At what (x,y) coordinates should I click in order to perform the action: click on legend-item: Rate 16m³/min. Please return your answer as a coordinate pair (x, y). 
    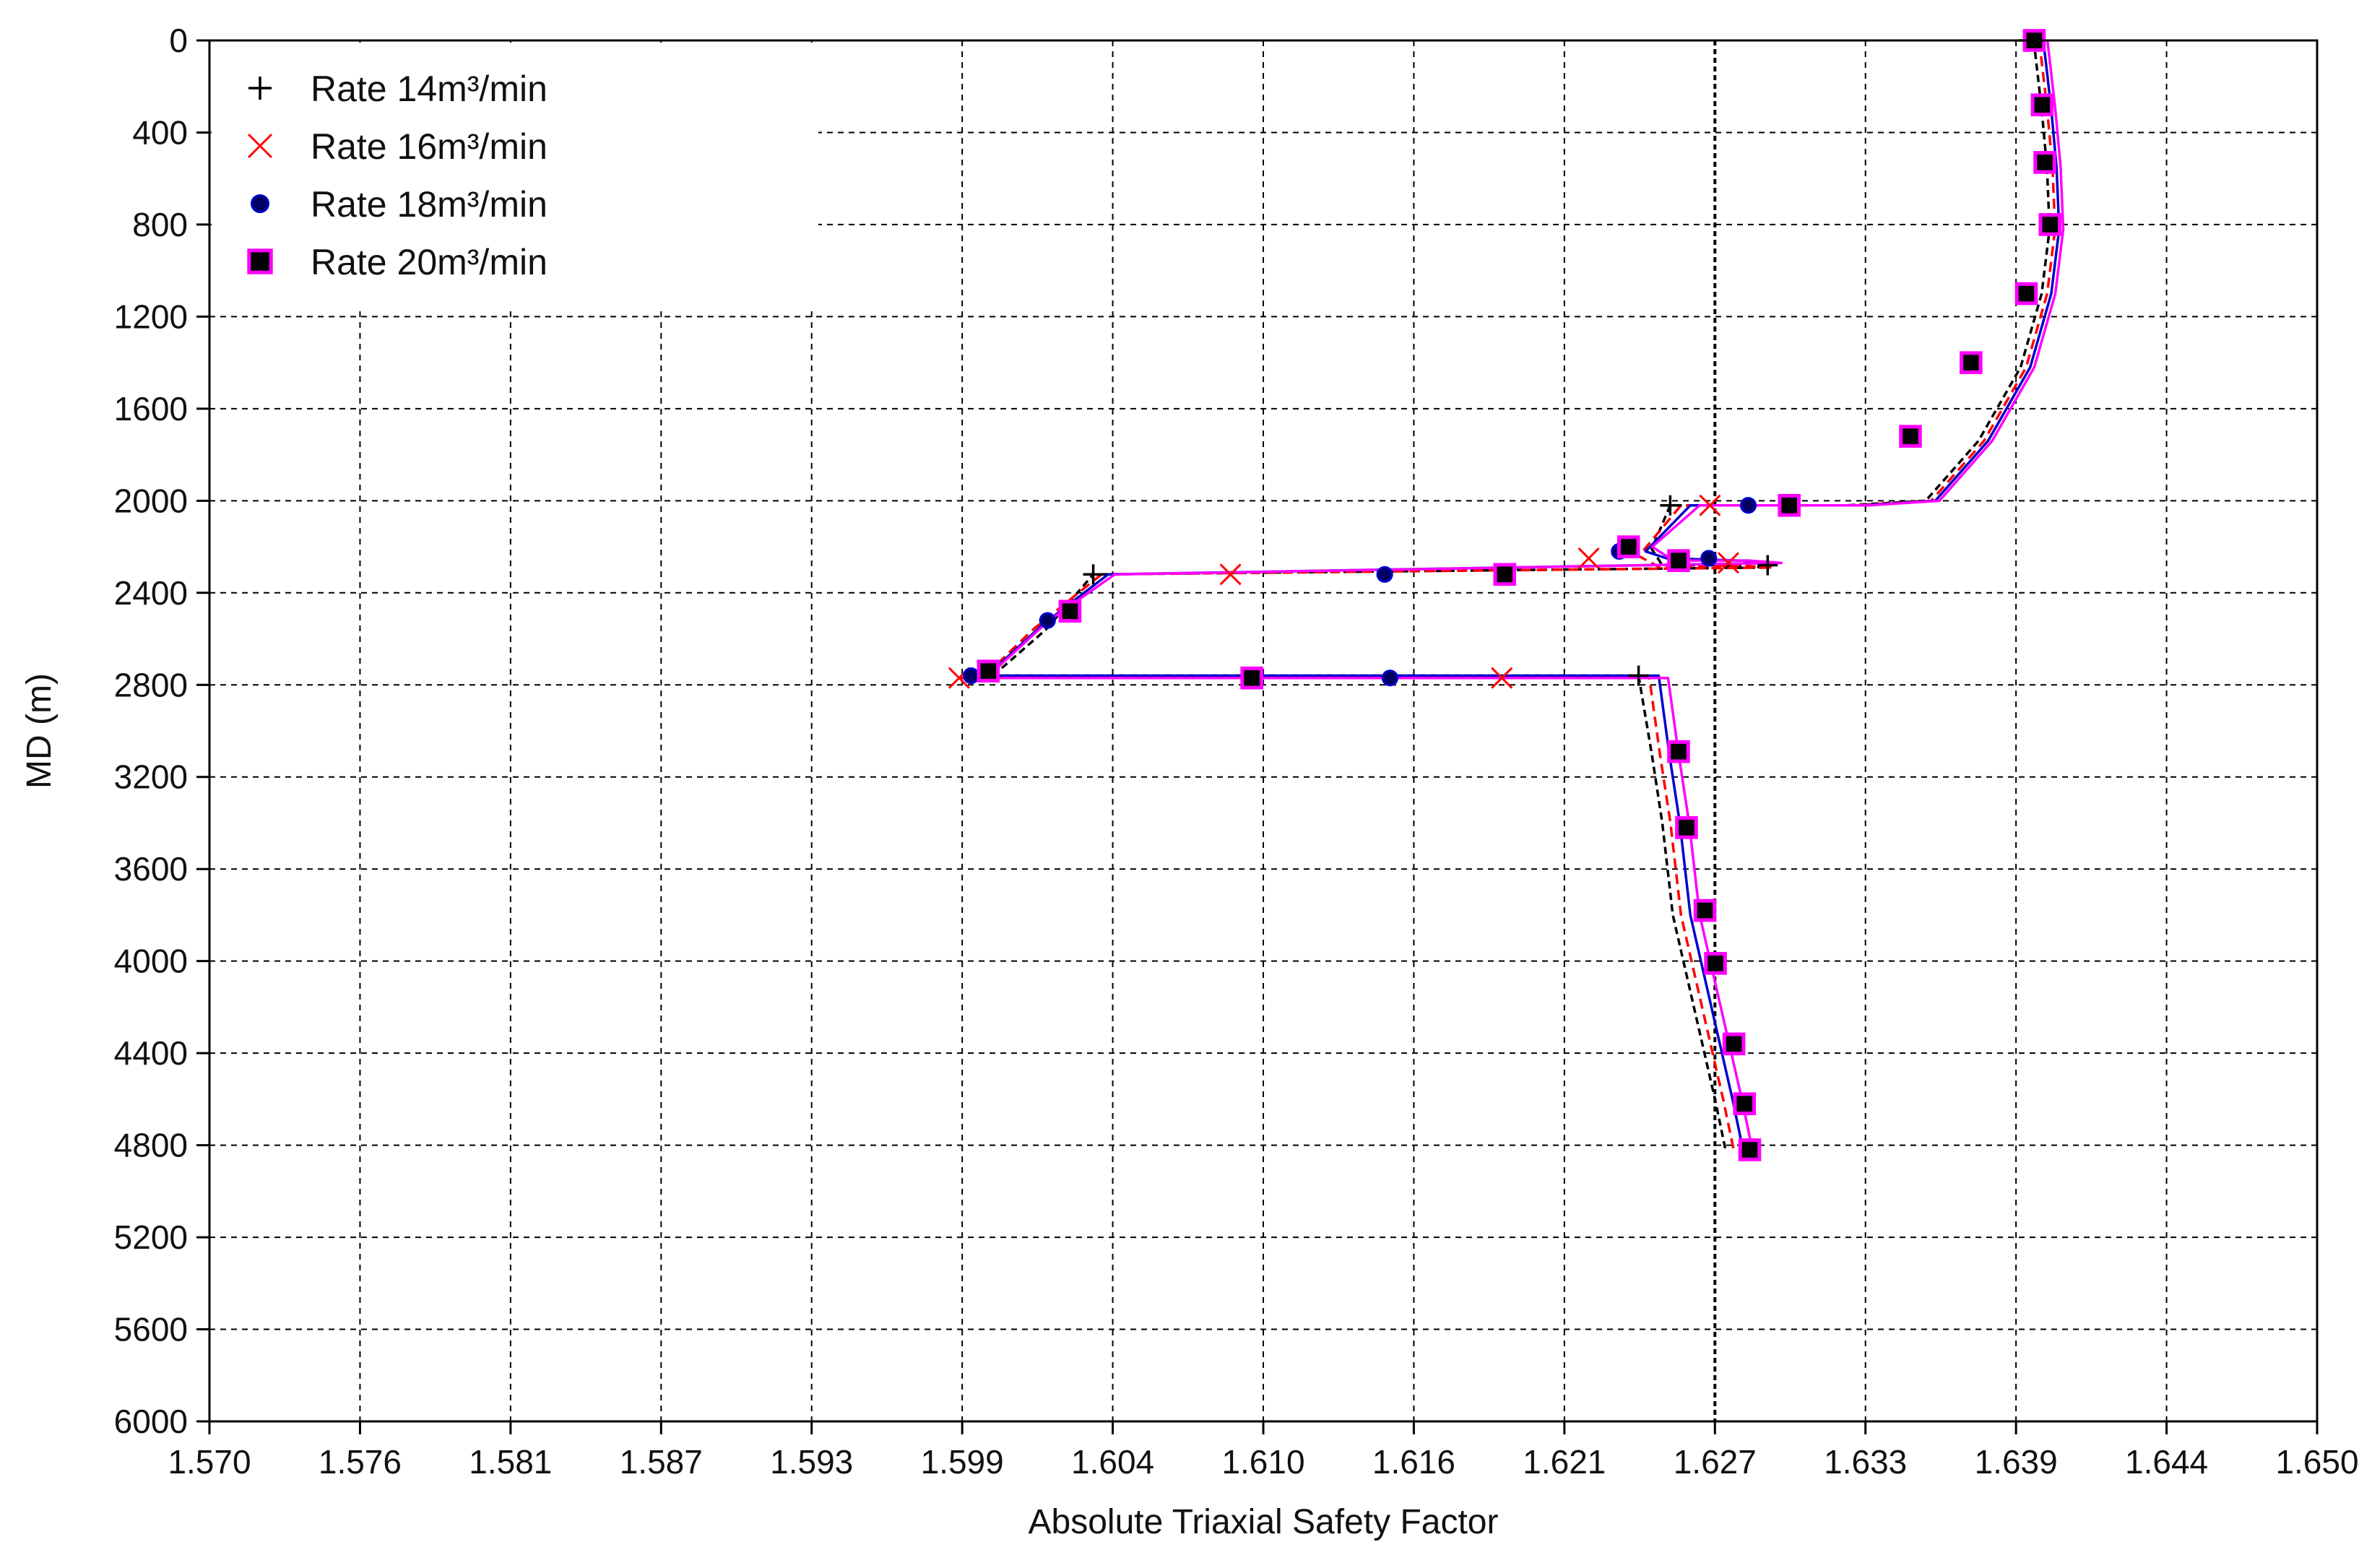
    Looking at the image, I should click on (397, 146).